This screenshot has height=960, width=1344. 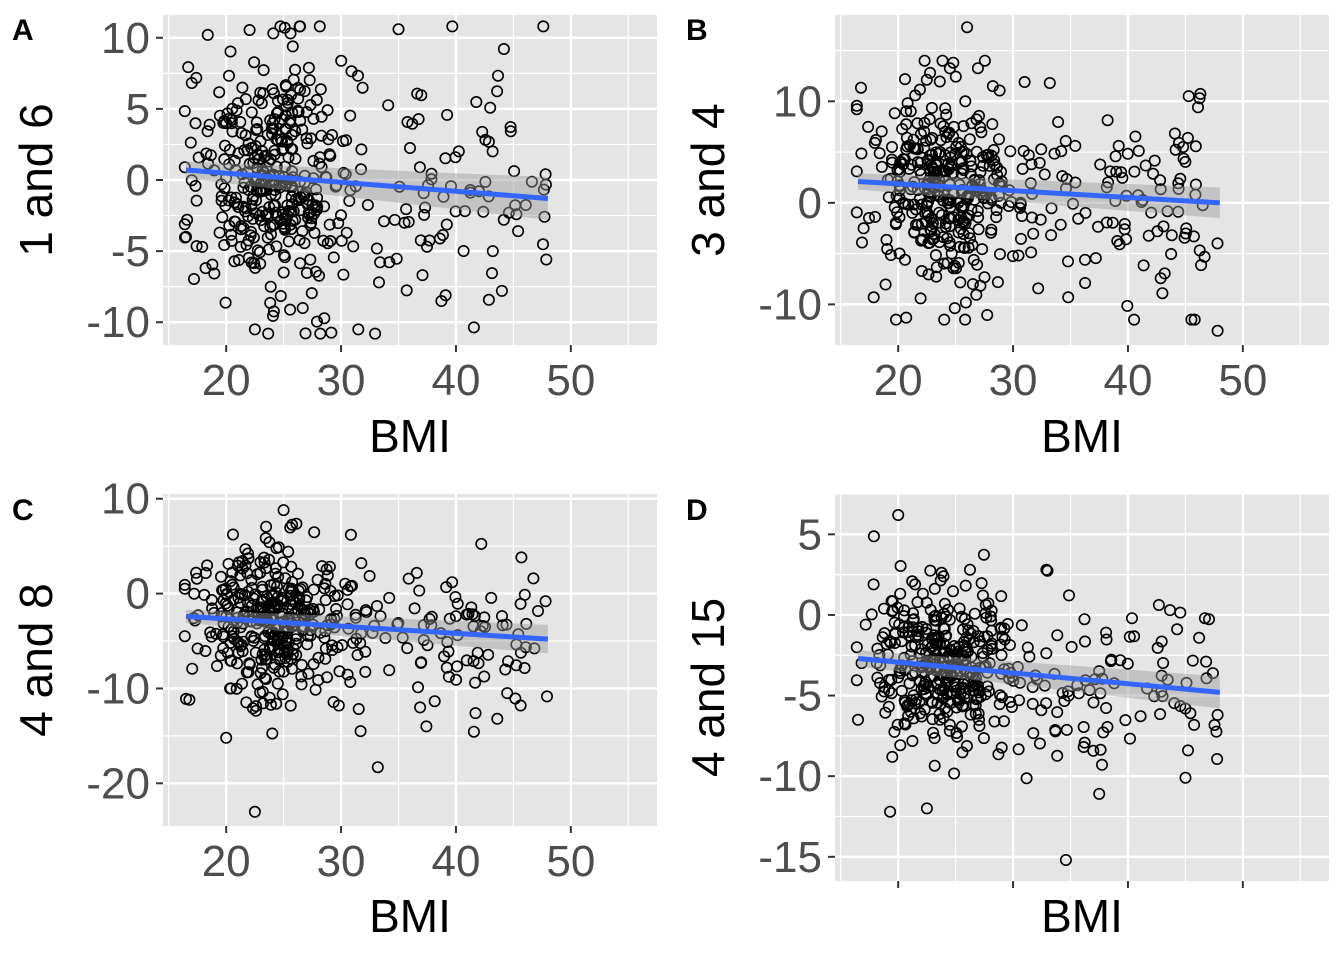 I want to click on x-tick-label: 30, so click(x=341, y=380).